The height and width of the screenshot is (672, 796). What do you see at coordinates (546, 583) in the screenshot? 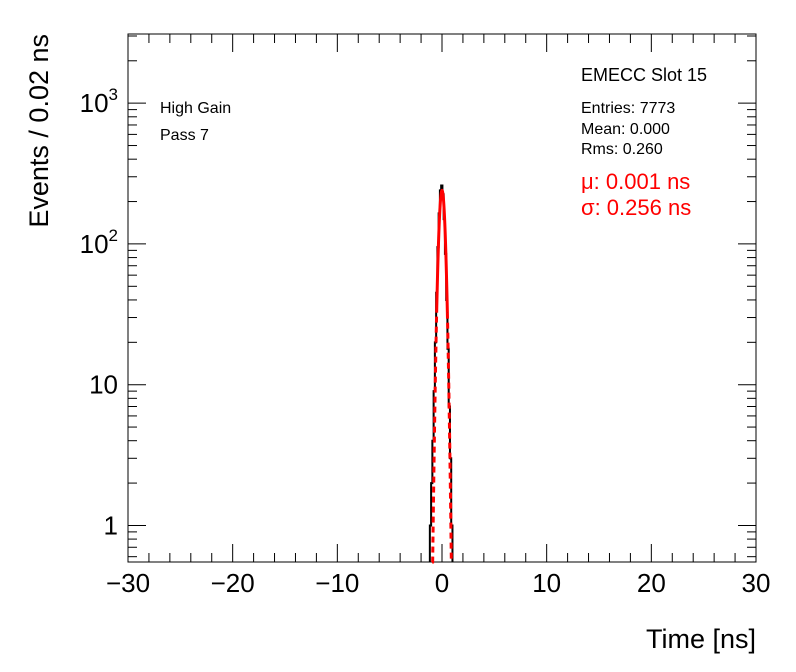
I see `x-tick-label: 10` at bounding box center [546, 583].